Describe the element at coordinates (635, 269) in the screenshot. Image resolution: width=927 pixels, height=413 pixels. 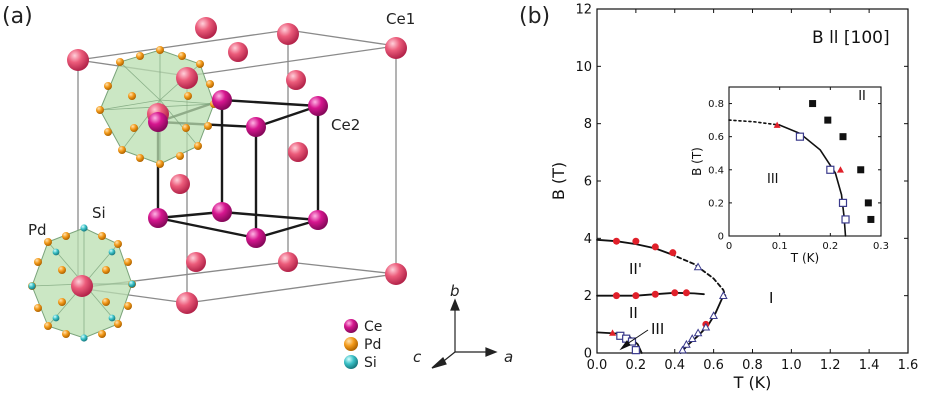
I see `phase-label-IIprime: II'` at that location.